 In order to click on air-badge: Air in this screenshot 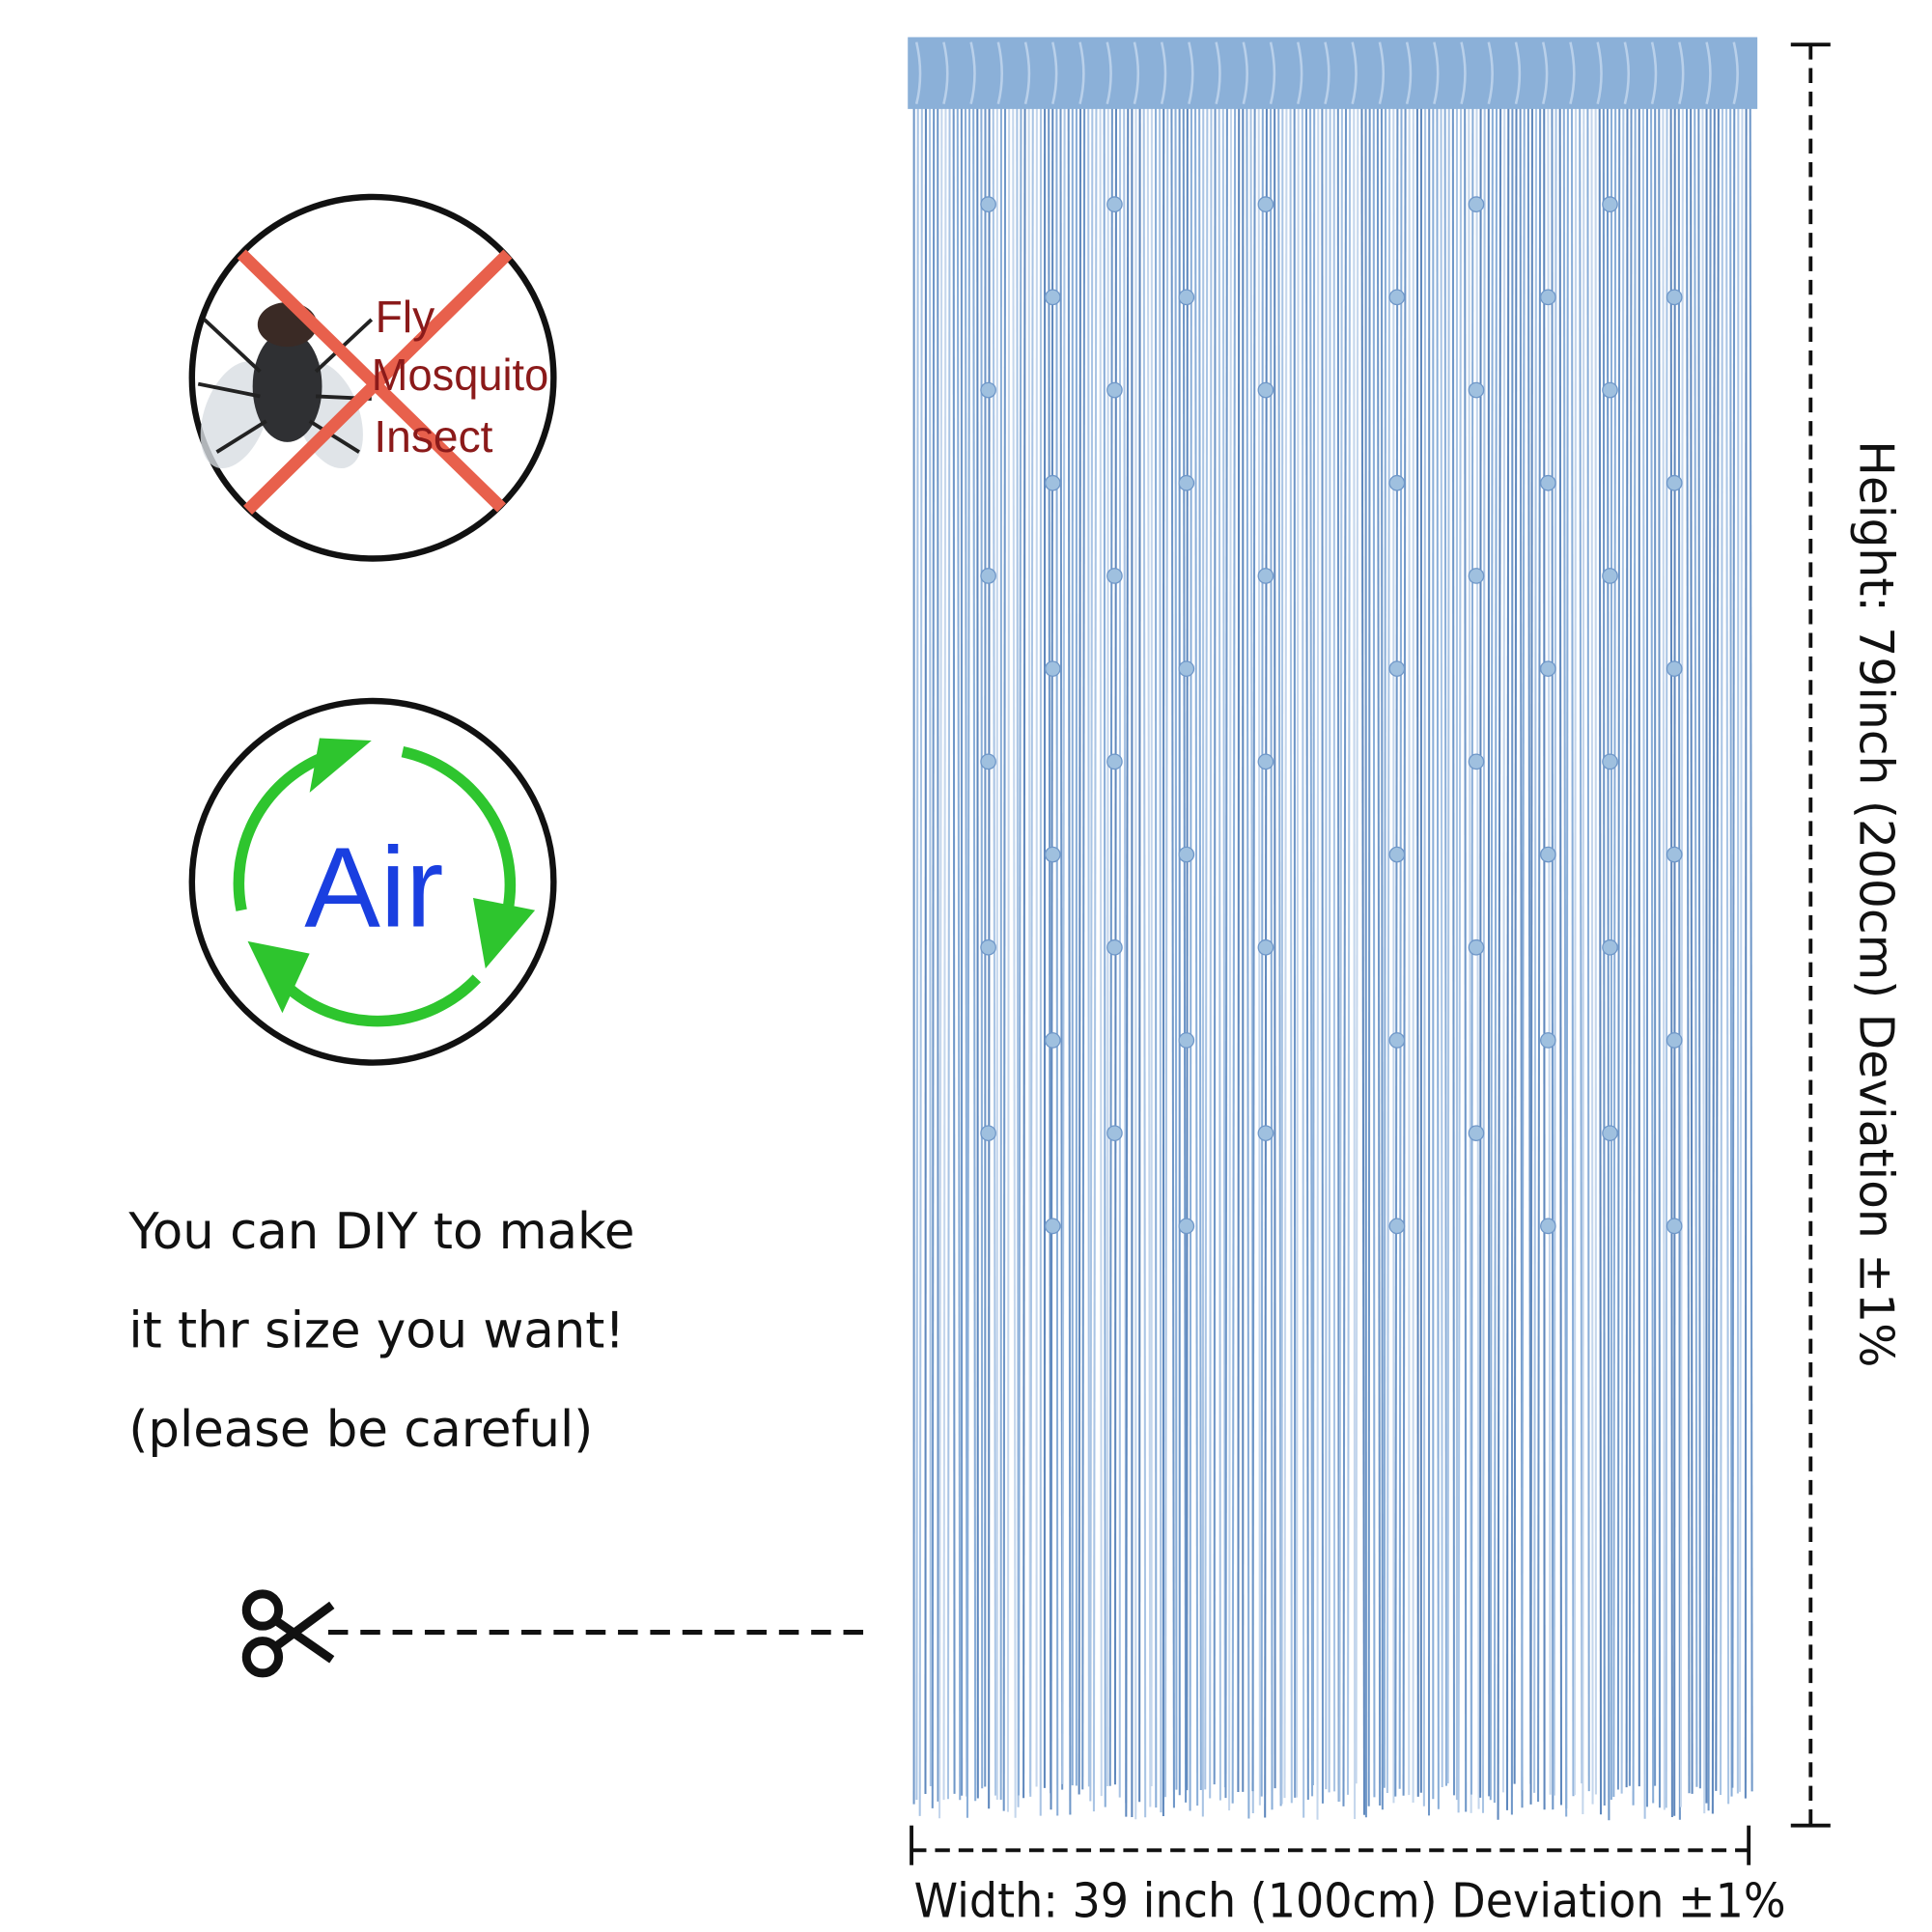, I will do `click(373, 882)`.